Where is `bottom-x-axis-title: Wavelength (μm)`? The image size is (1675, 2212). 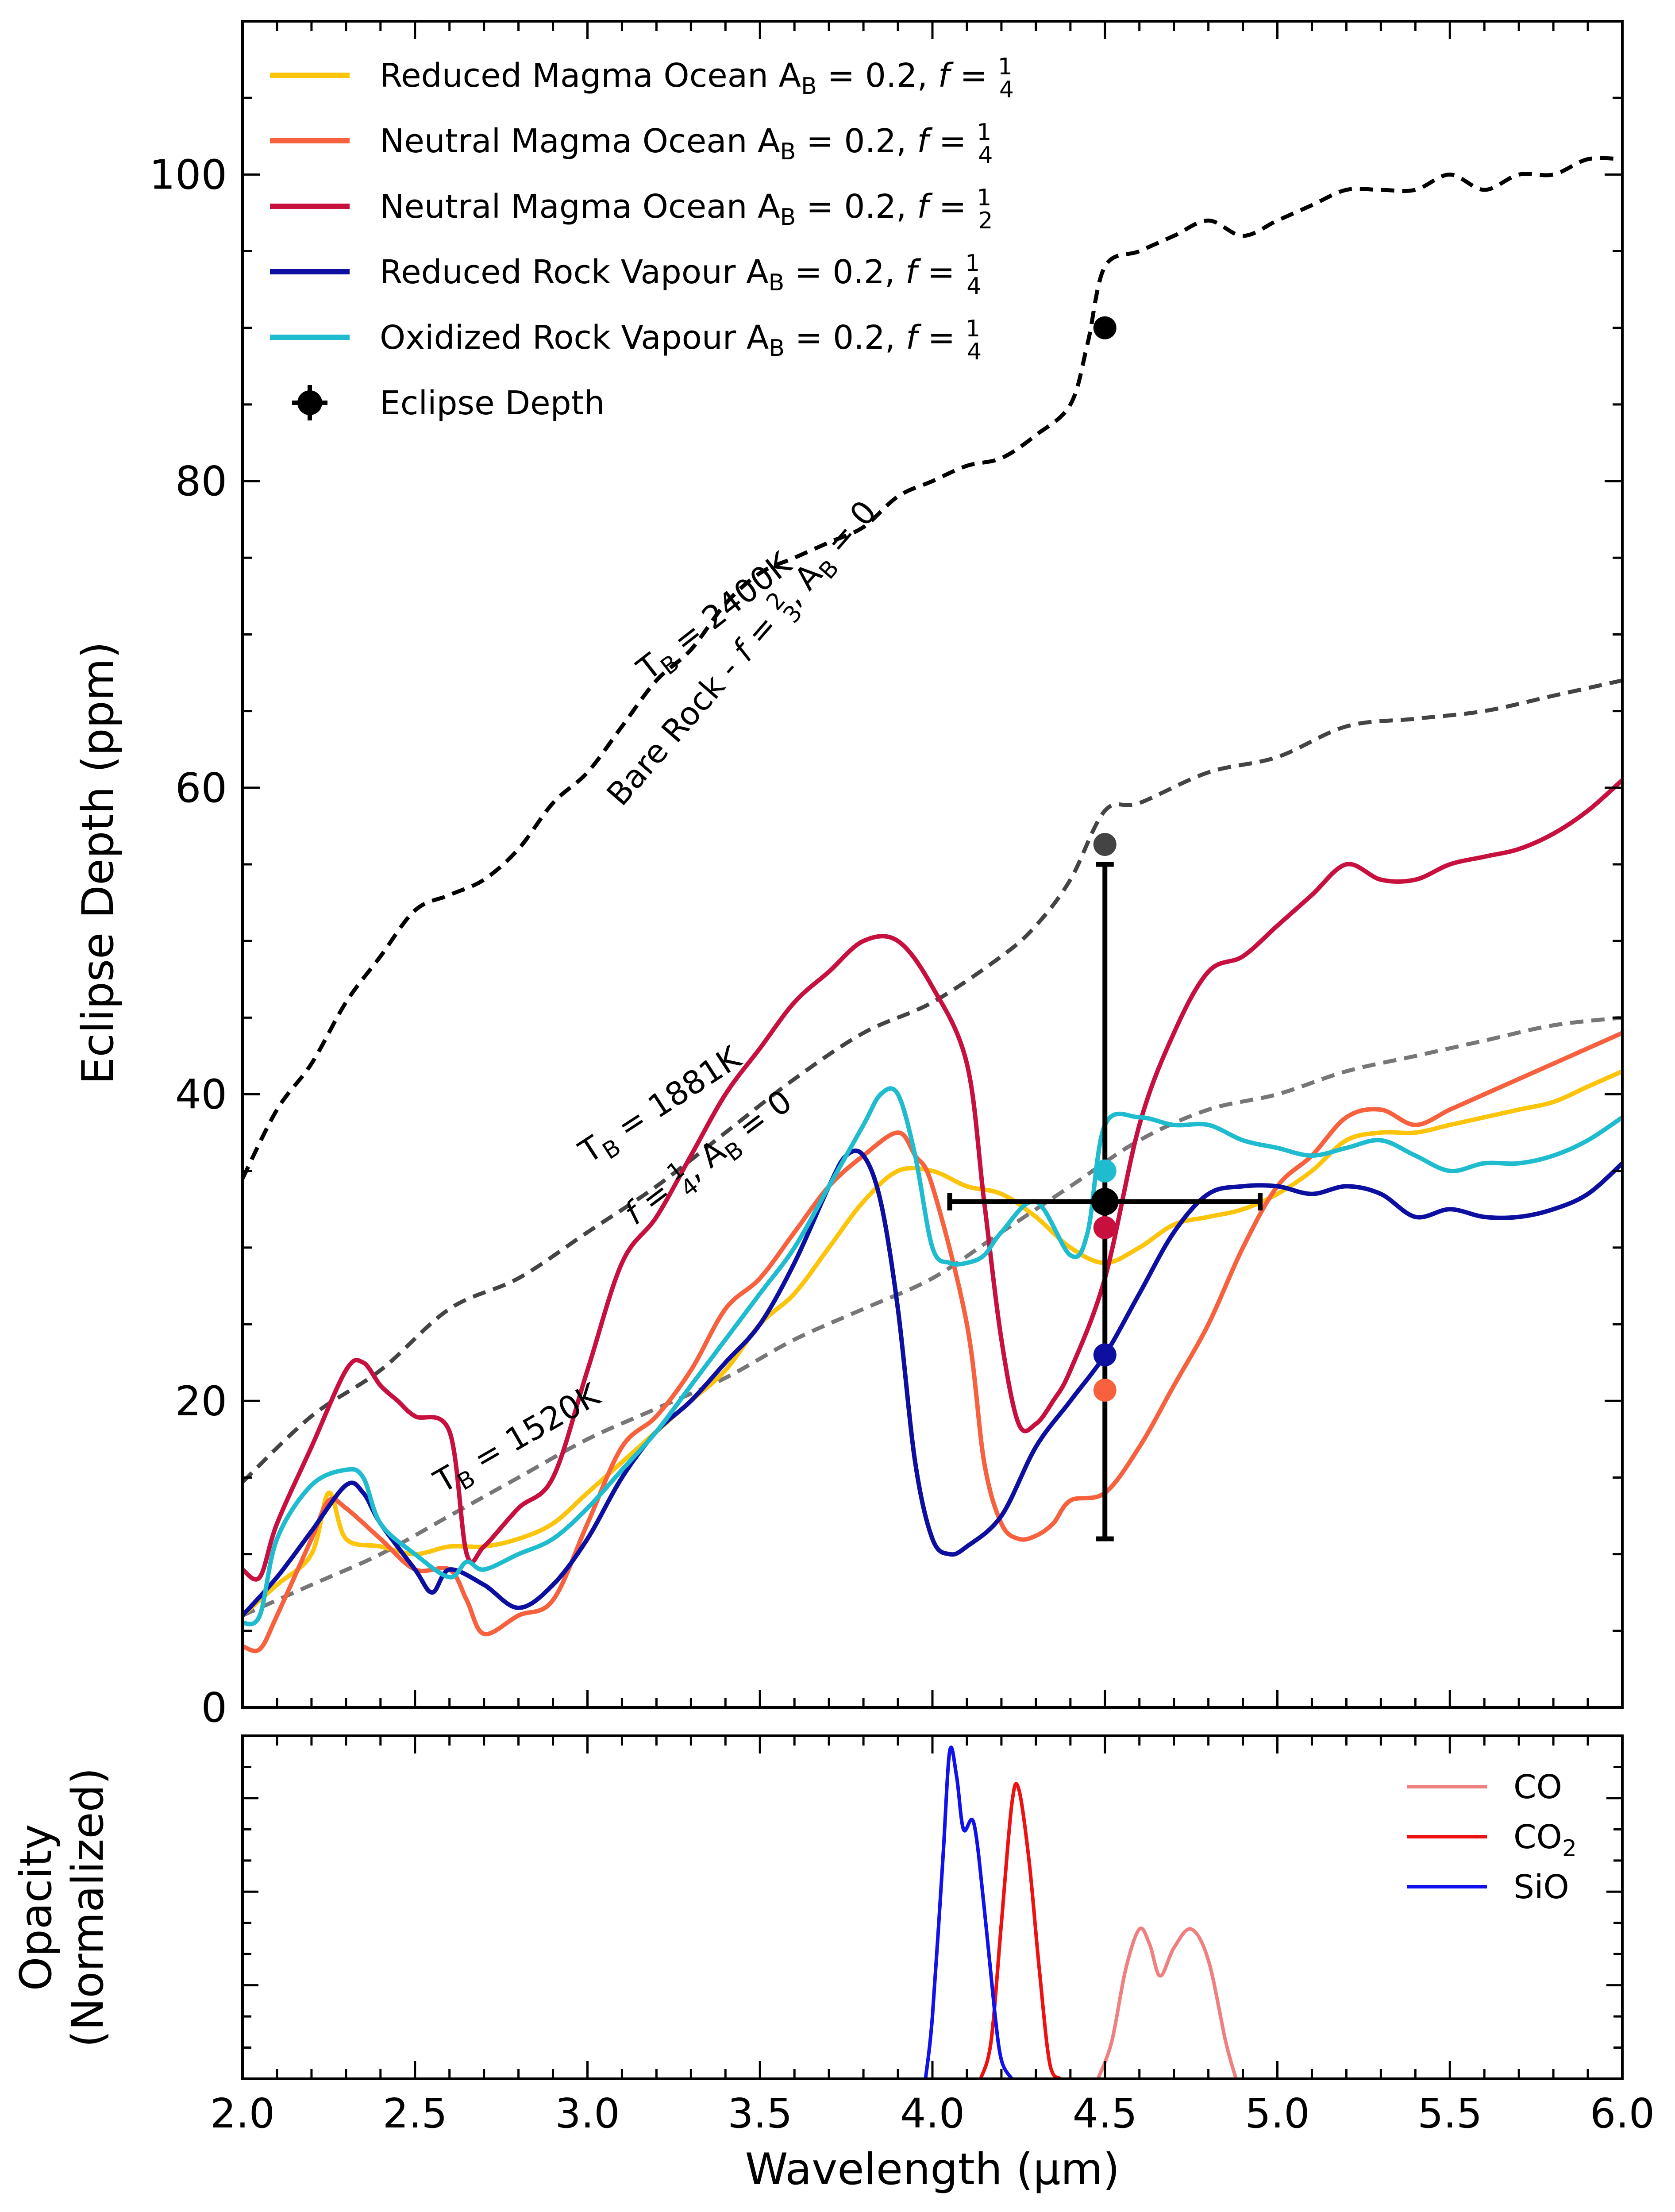 bottom-x-axis-title: Wavelength (μm) is located at coordinates (932, 2169).